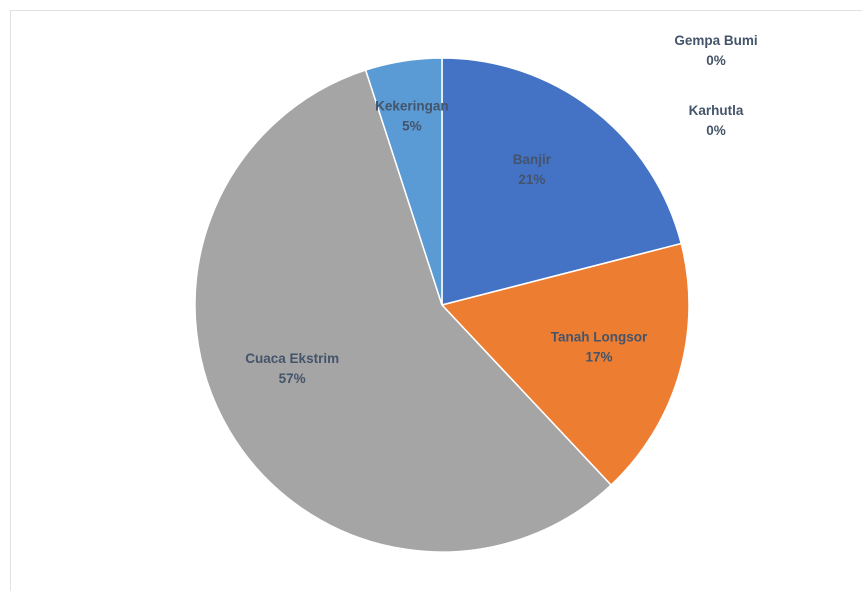  What do you see at coordinates (565, 364) in the screenshot?
I see `pie-slice-tanah-longsor` at bounding box center [565, 364].